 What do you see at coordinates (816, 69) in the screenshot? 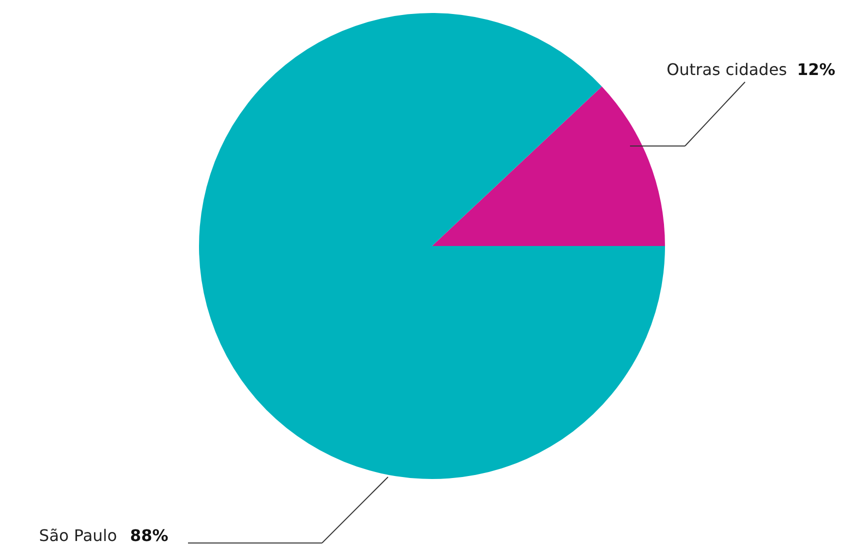
I see `data-label: 12%` at bounding box center [816, 69].